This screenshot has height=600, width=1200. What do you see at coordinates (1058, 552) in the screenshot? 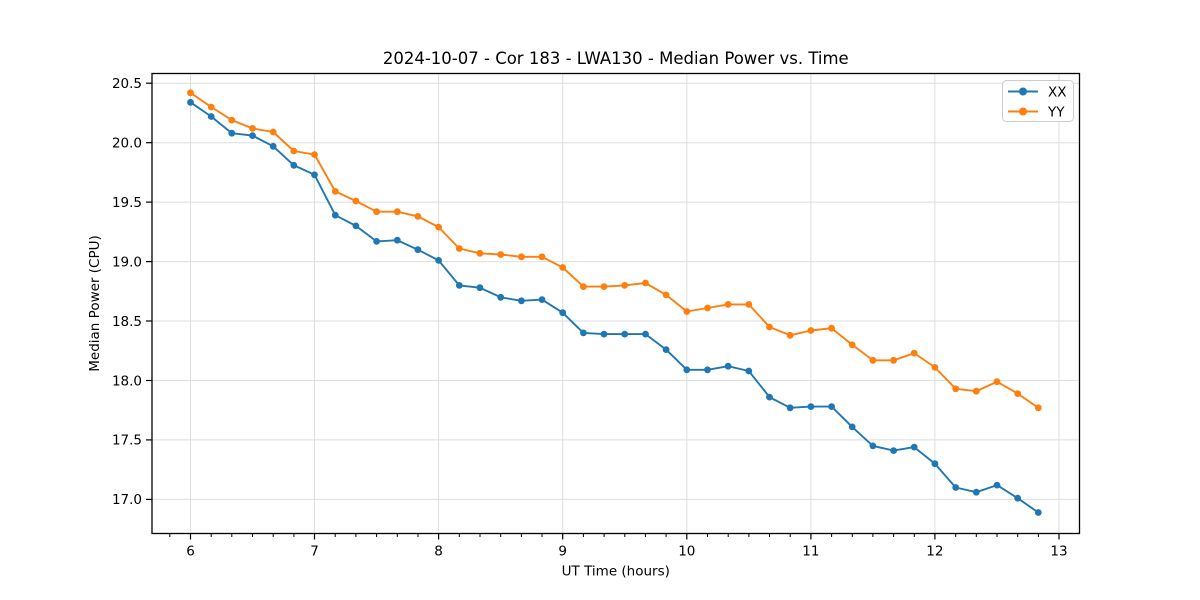
I see `x-tick-label: 13` at bounding box center [1058, 552].